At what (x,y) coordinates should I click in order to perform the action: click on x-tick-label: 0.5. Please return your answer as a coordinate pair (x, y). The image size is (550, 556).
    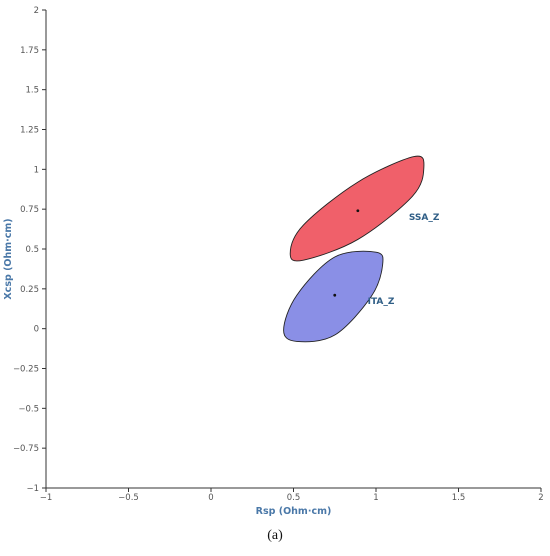
    Looking at the image, I should click on (294, 498).